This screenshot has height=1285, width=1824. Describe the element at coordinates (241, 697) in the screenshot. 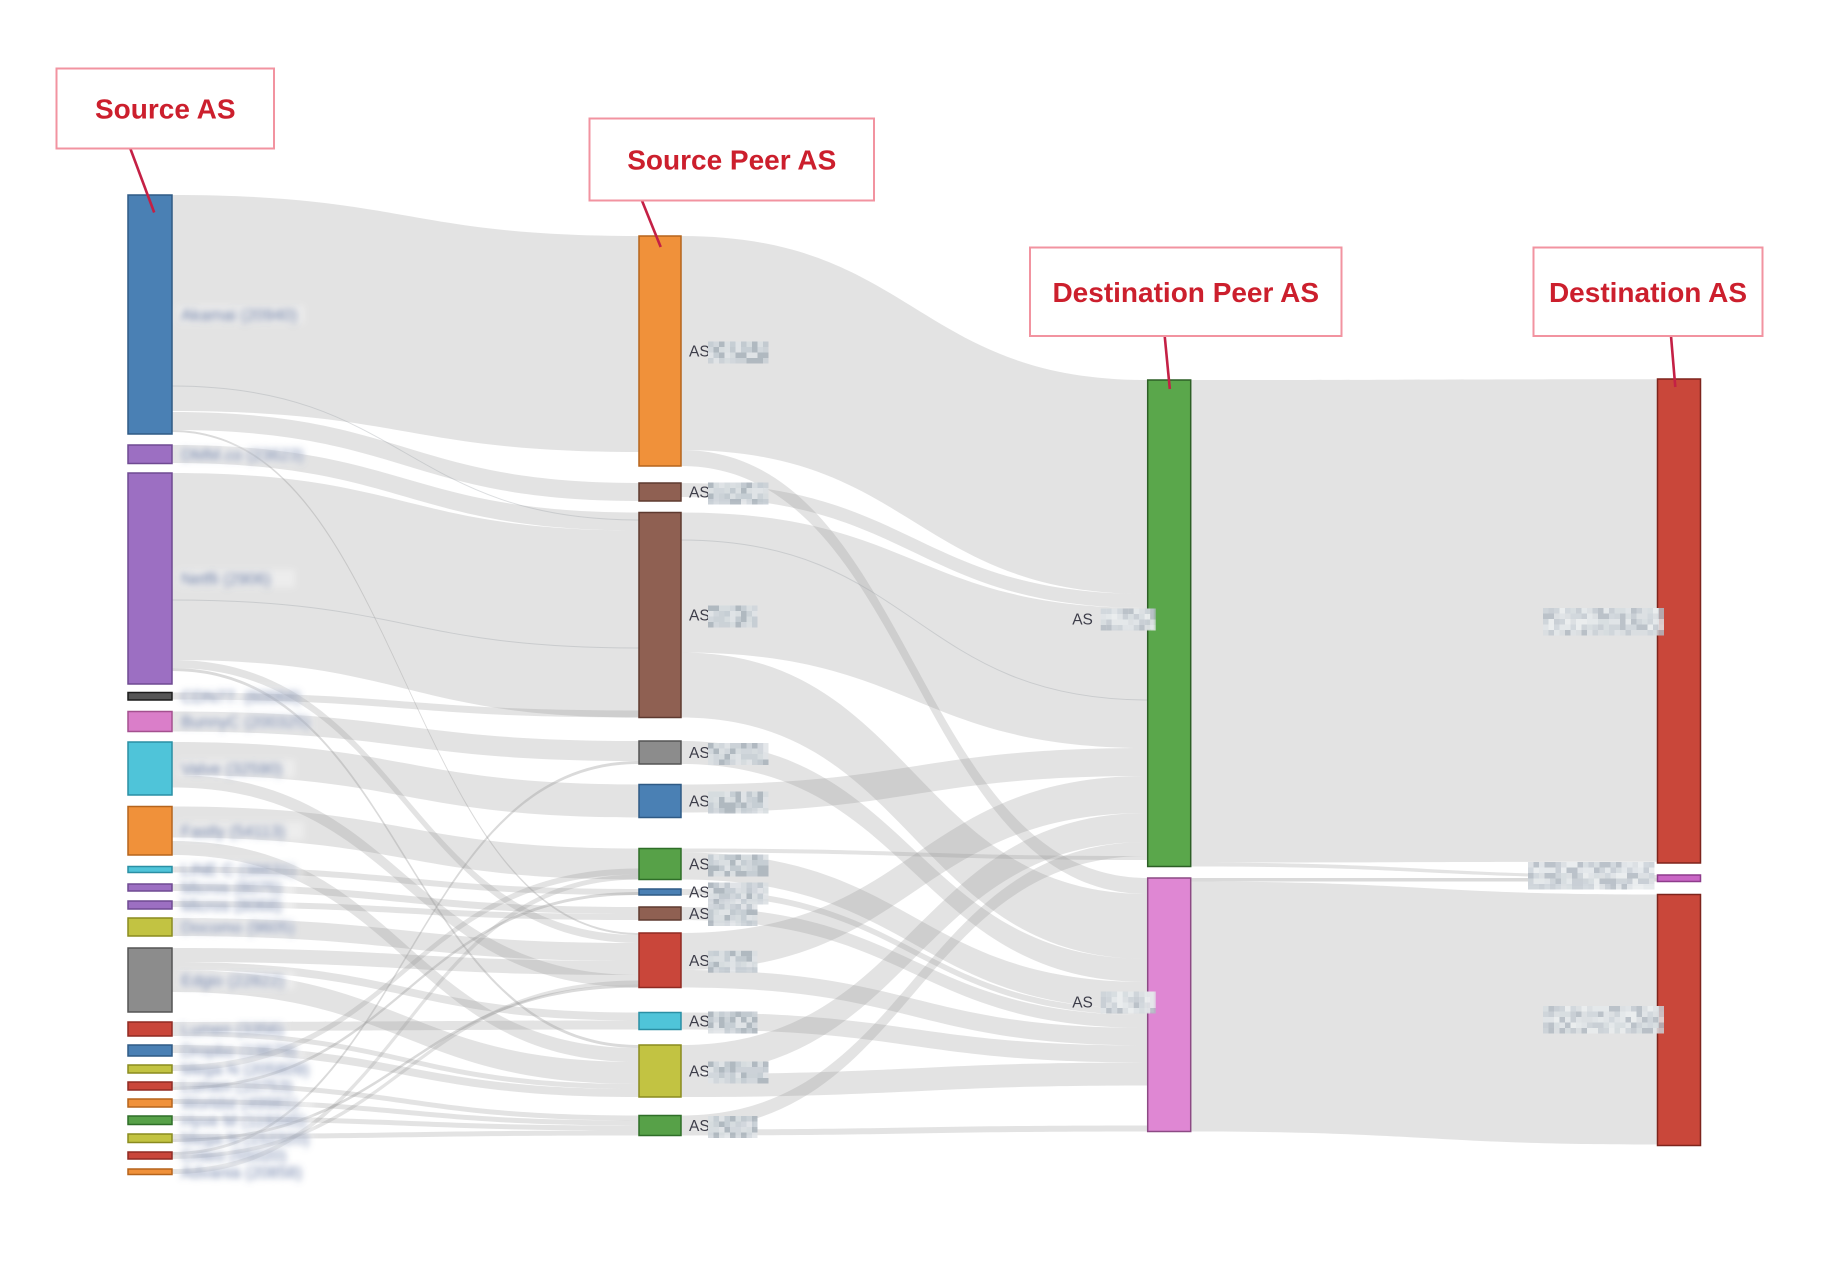

I see `svg-text: CDN77. (60068)` at that location.